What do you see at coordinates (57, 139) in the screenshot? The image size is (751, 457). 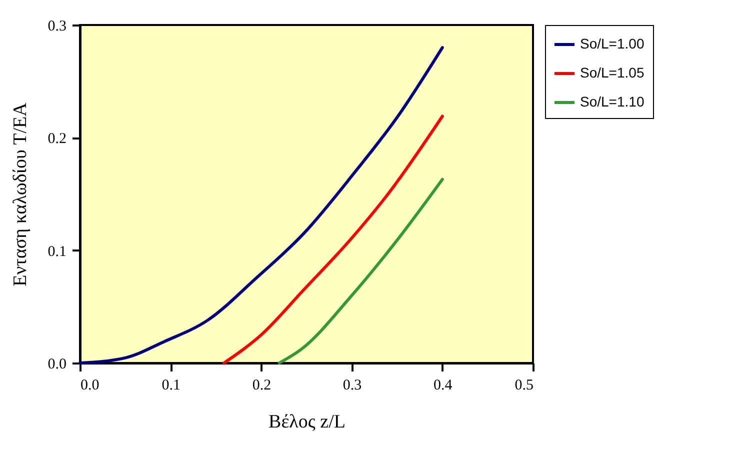 I see `y-tick-label: 0.2` at bounding box center [57, 139].